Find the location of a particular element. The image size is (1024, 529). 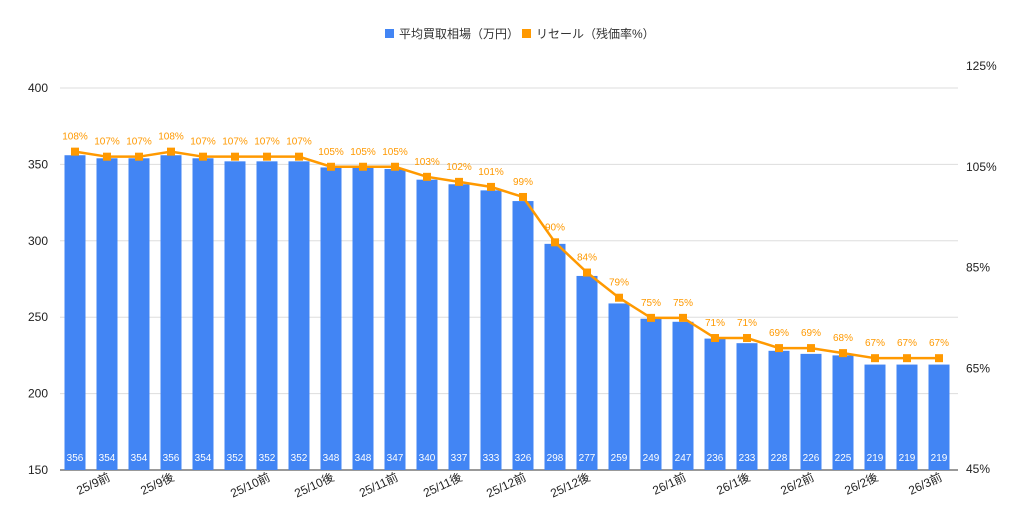

left-tick-label: 200 is located at coordinates (38, 394).